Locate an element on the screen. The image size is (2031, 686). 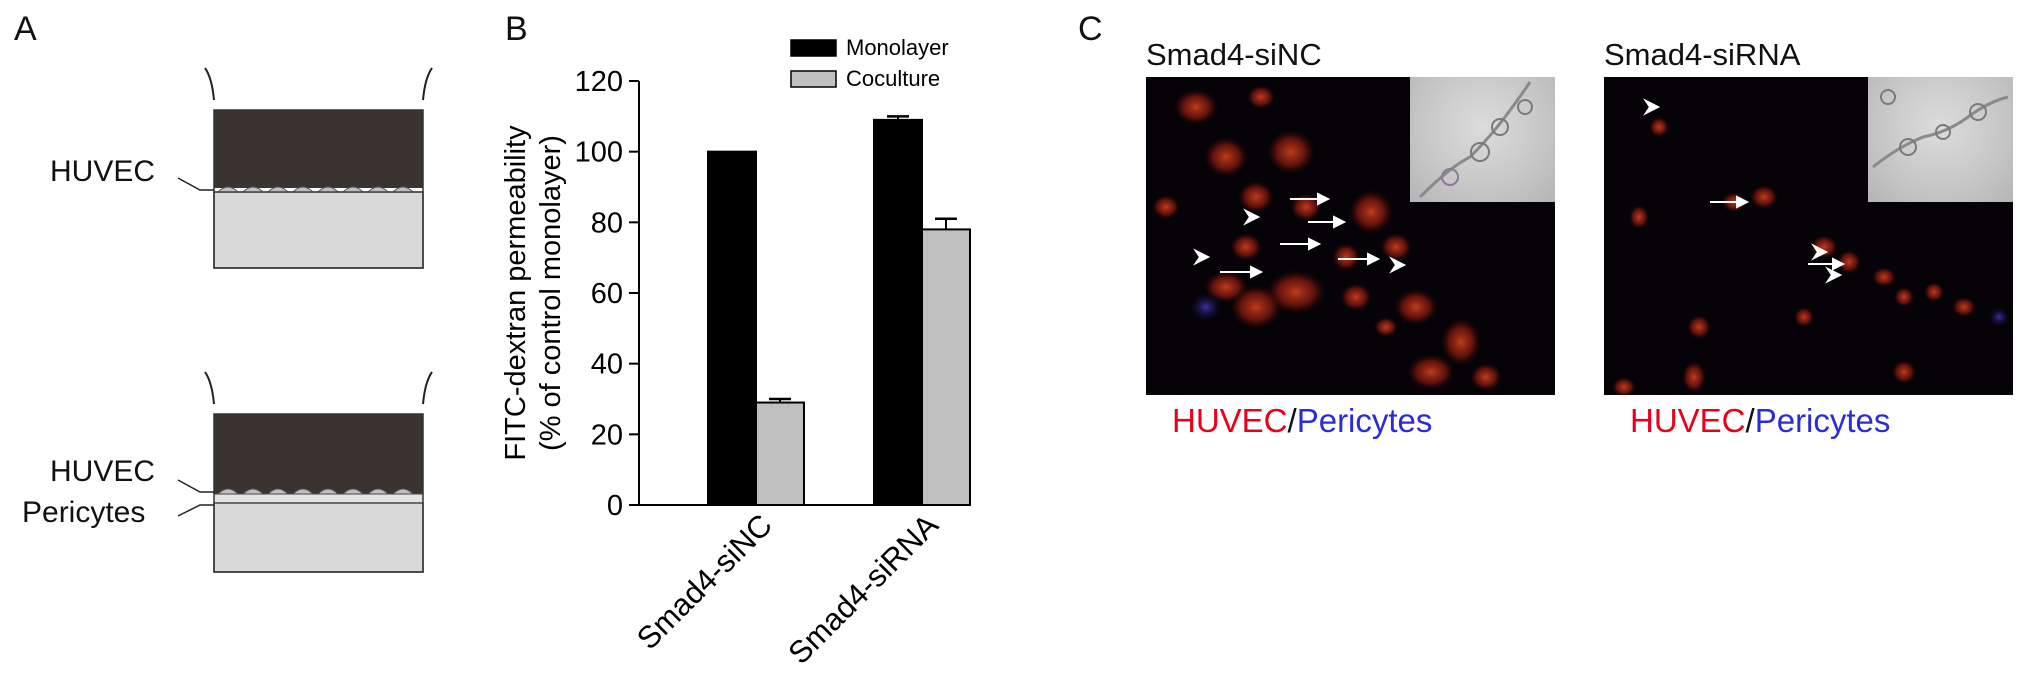
micrograph-sirna is located at coordinates (1808, 236).